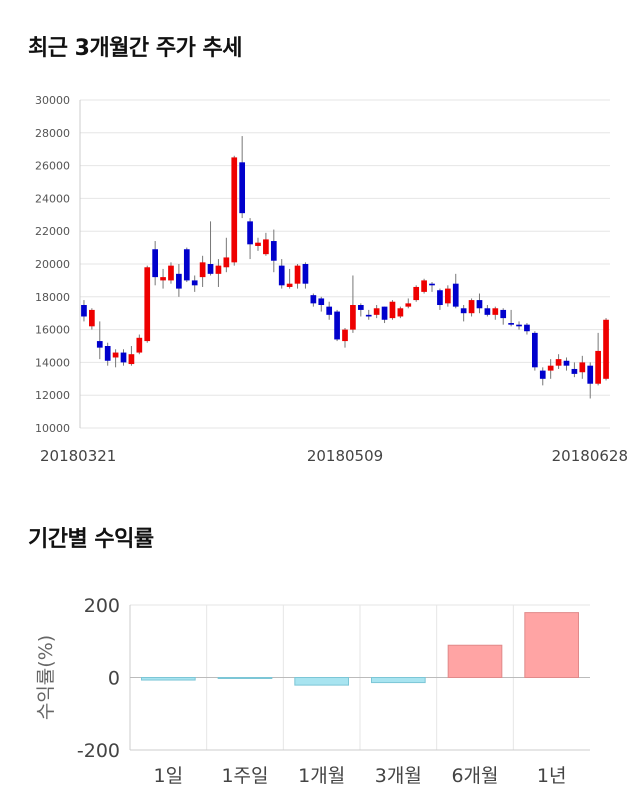 The image size is (640, 810). What do you see at coordinates (135, 48) in the screenshot?
I see `price-trend-title: 최근 3개월간 주가 추세` at bounding box center [135, 48].